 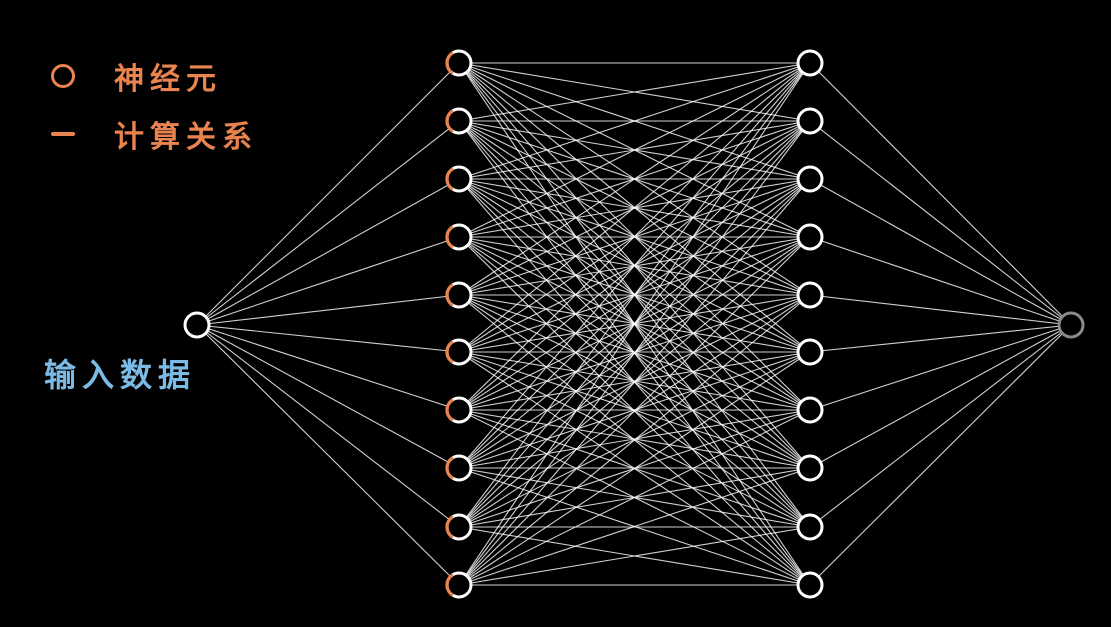 I want to click on legend-edge-label: 计算关系, so click(x=186, y=137).